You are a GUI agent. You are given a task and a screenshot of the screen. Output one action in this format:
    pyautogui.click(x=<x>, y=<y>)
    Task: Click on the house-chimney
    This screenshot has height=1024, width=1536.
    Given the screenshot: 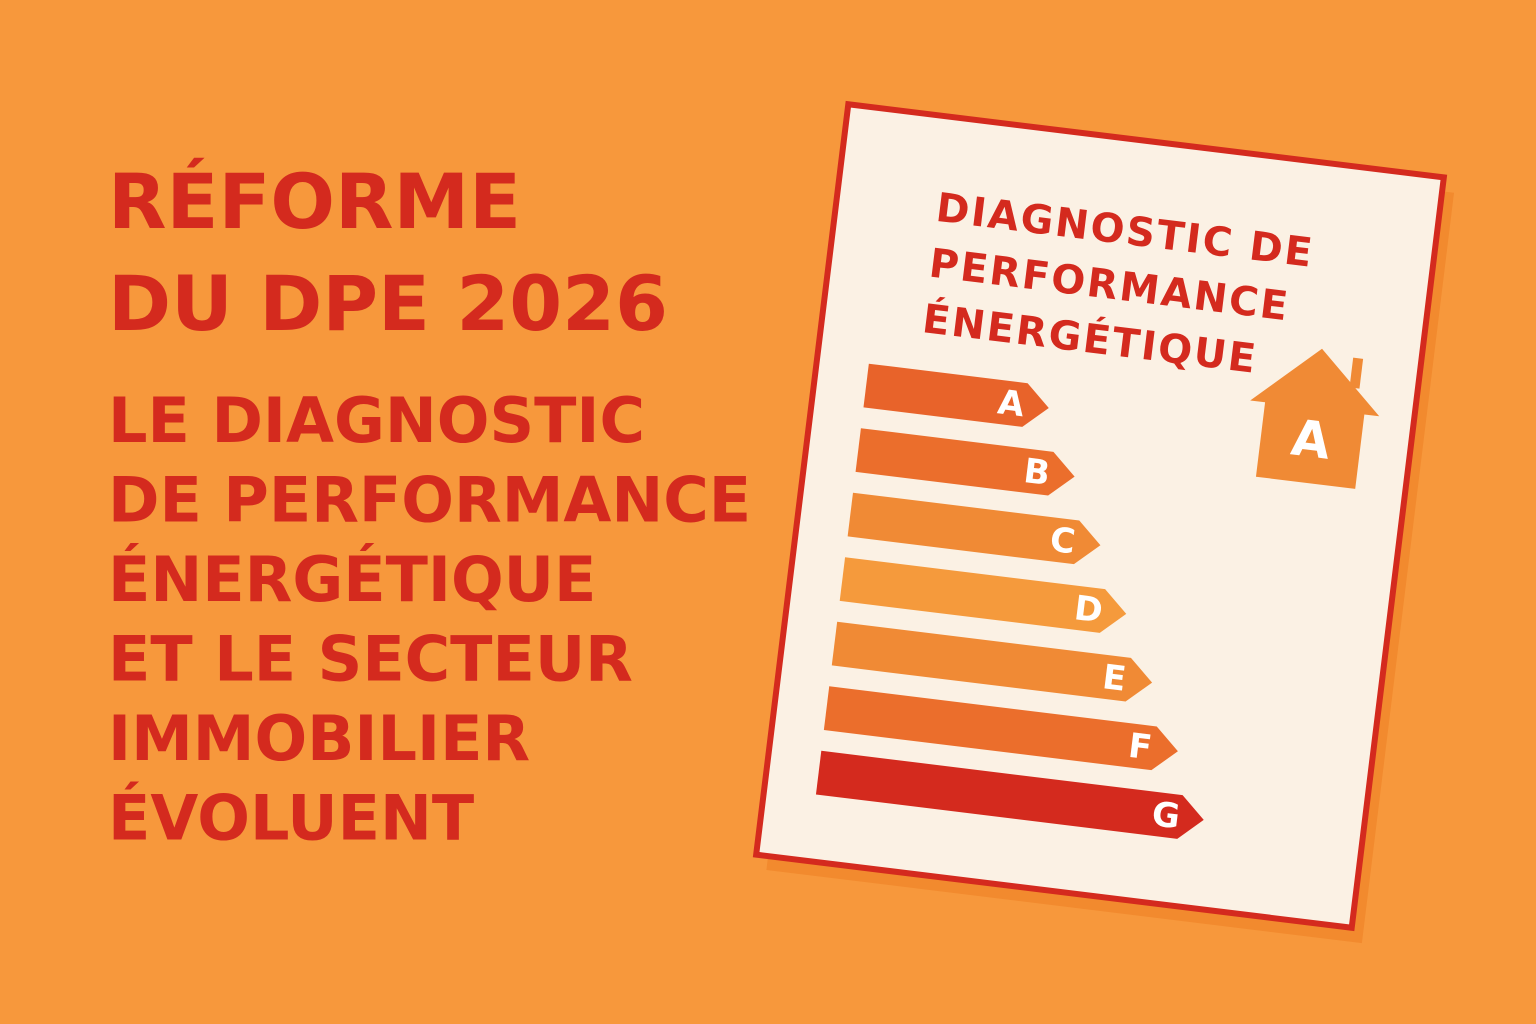 What is the action you would take?
    pyautogui.click(x=1356, y=373)
    